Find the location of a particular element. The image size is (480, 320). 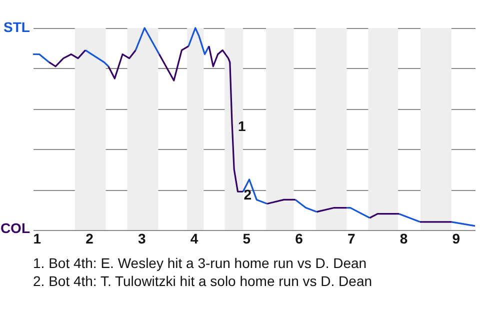

text: 1. Bot 4th: E. Wesley hit a 3-run home run vs D. Dean is located at coordinates (200, 263).